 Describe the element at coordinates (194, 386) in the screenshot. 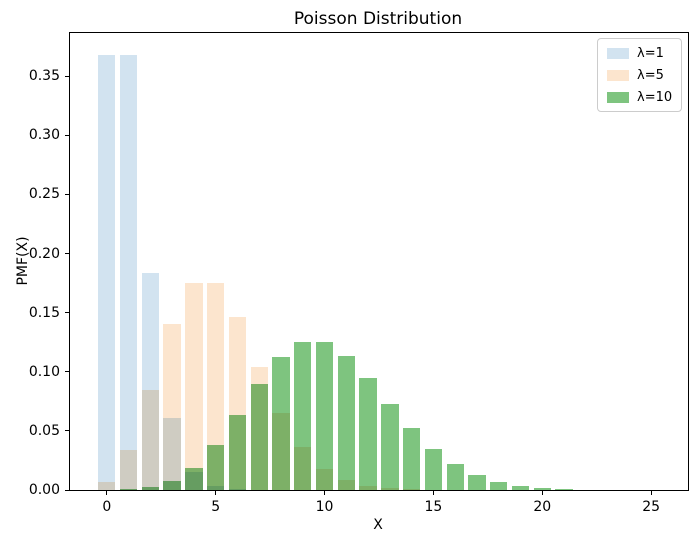

I see `lambda5-bar-x4` at that location.